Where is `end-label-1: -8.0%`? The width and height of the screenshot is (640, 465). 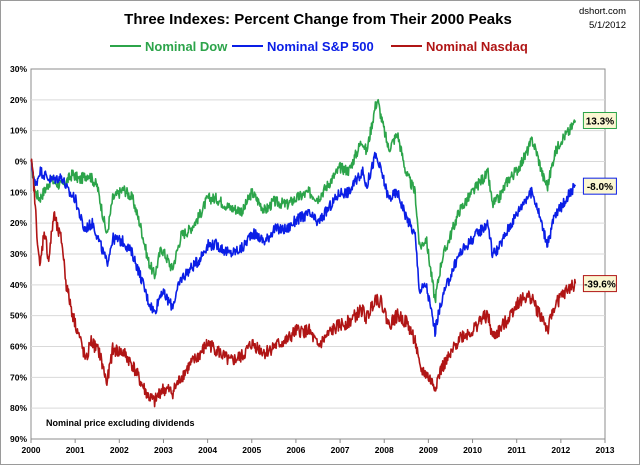
end-label-1: -8.0% is located at coordinates (599, 186).